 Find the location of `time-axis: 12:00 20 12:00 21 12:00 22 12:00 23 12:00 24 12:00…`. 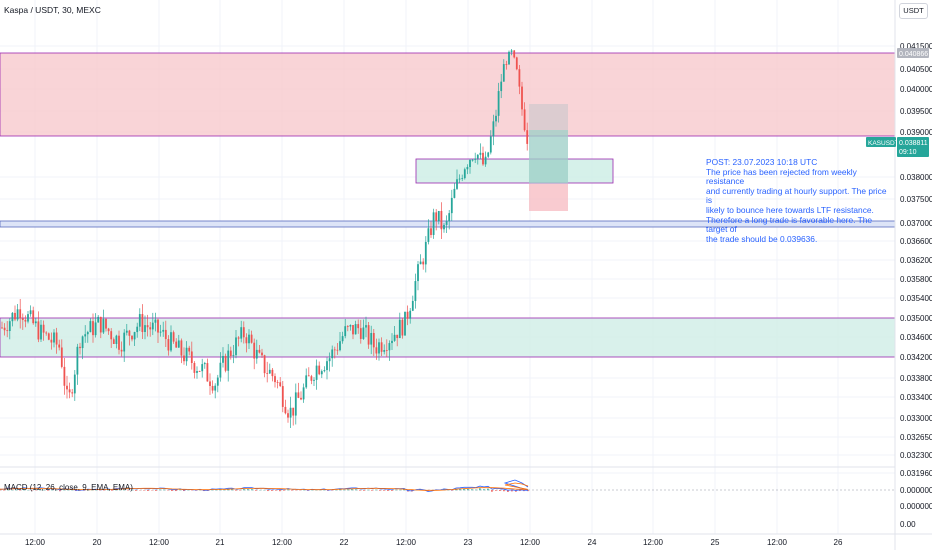

time-axis: 12:00 20 12:00 21 12:00 22 12:00 23 12:00 24 12:00… is located at coordinates (434, 542).